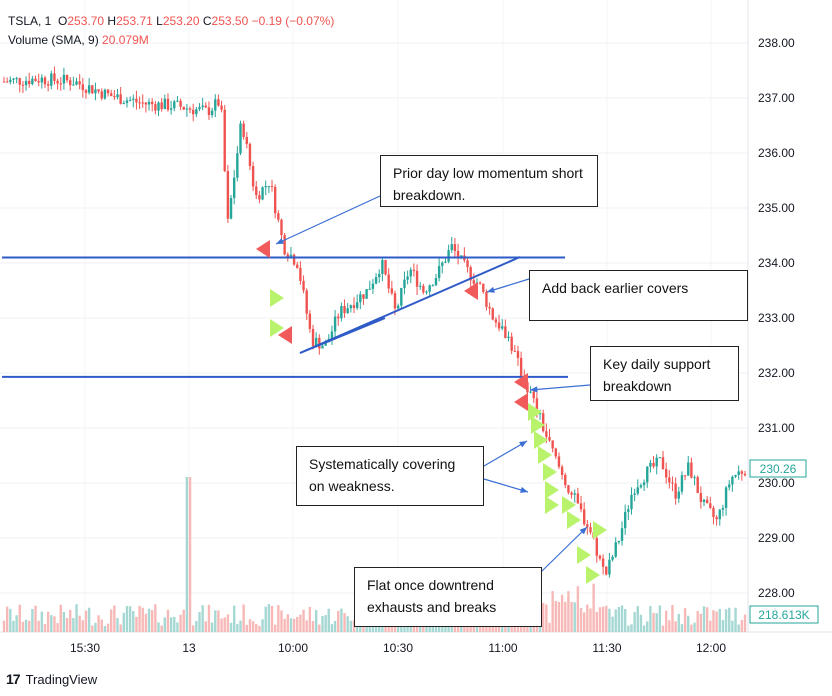 The height and width of the screenshot is (696, 832). What do you see at coordinates (51, 679) in the screenshot?
I see `footer-brand: 17 TradingView` at bounding box center [51, 679].